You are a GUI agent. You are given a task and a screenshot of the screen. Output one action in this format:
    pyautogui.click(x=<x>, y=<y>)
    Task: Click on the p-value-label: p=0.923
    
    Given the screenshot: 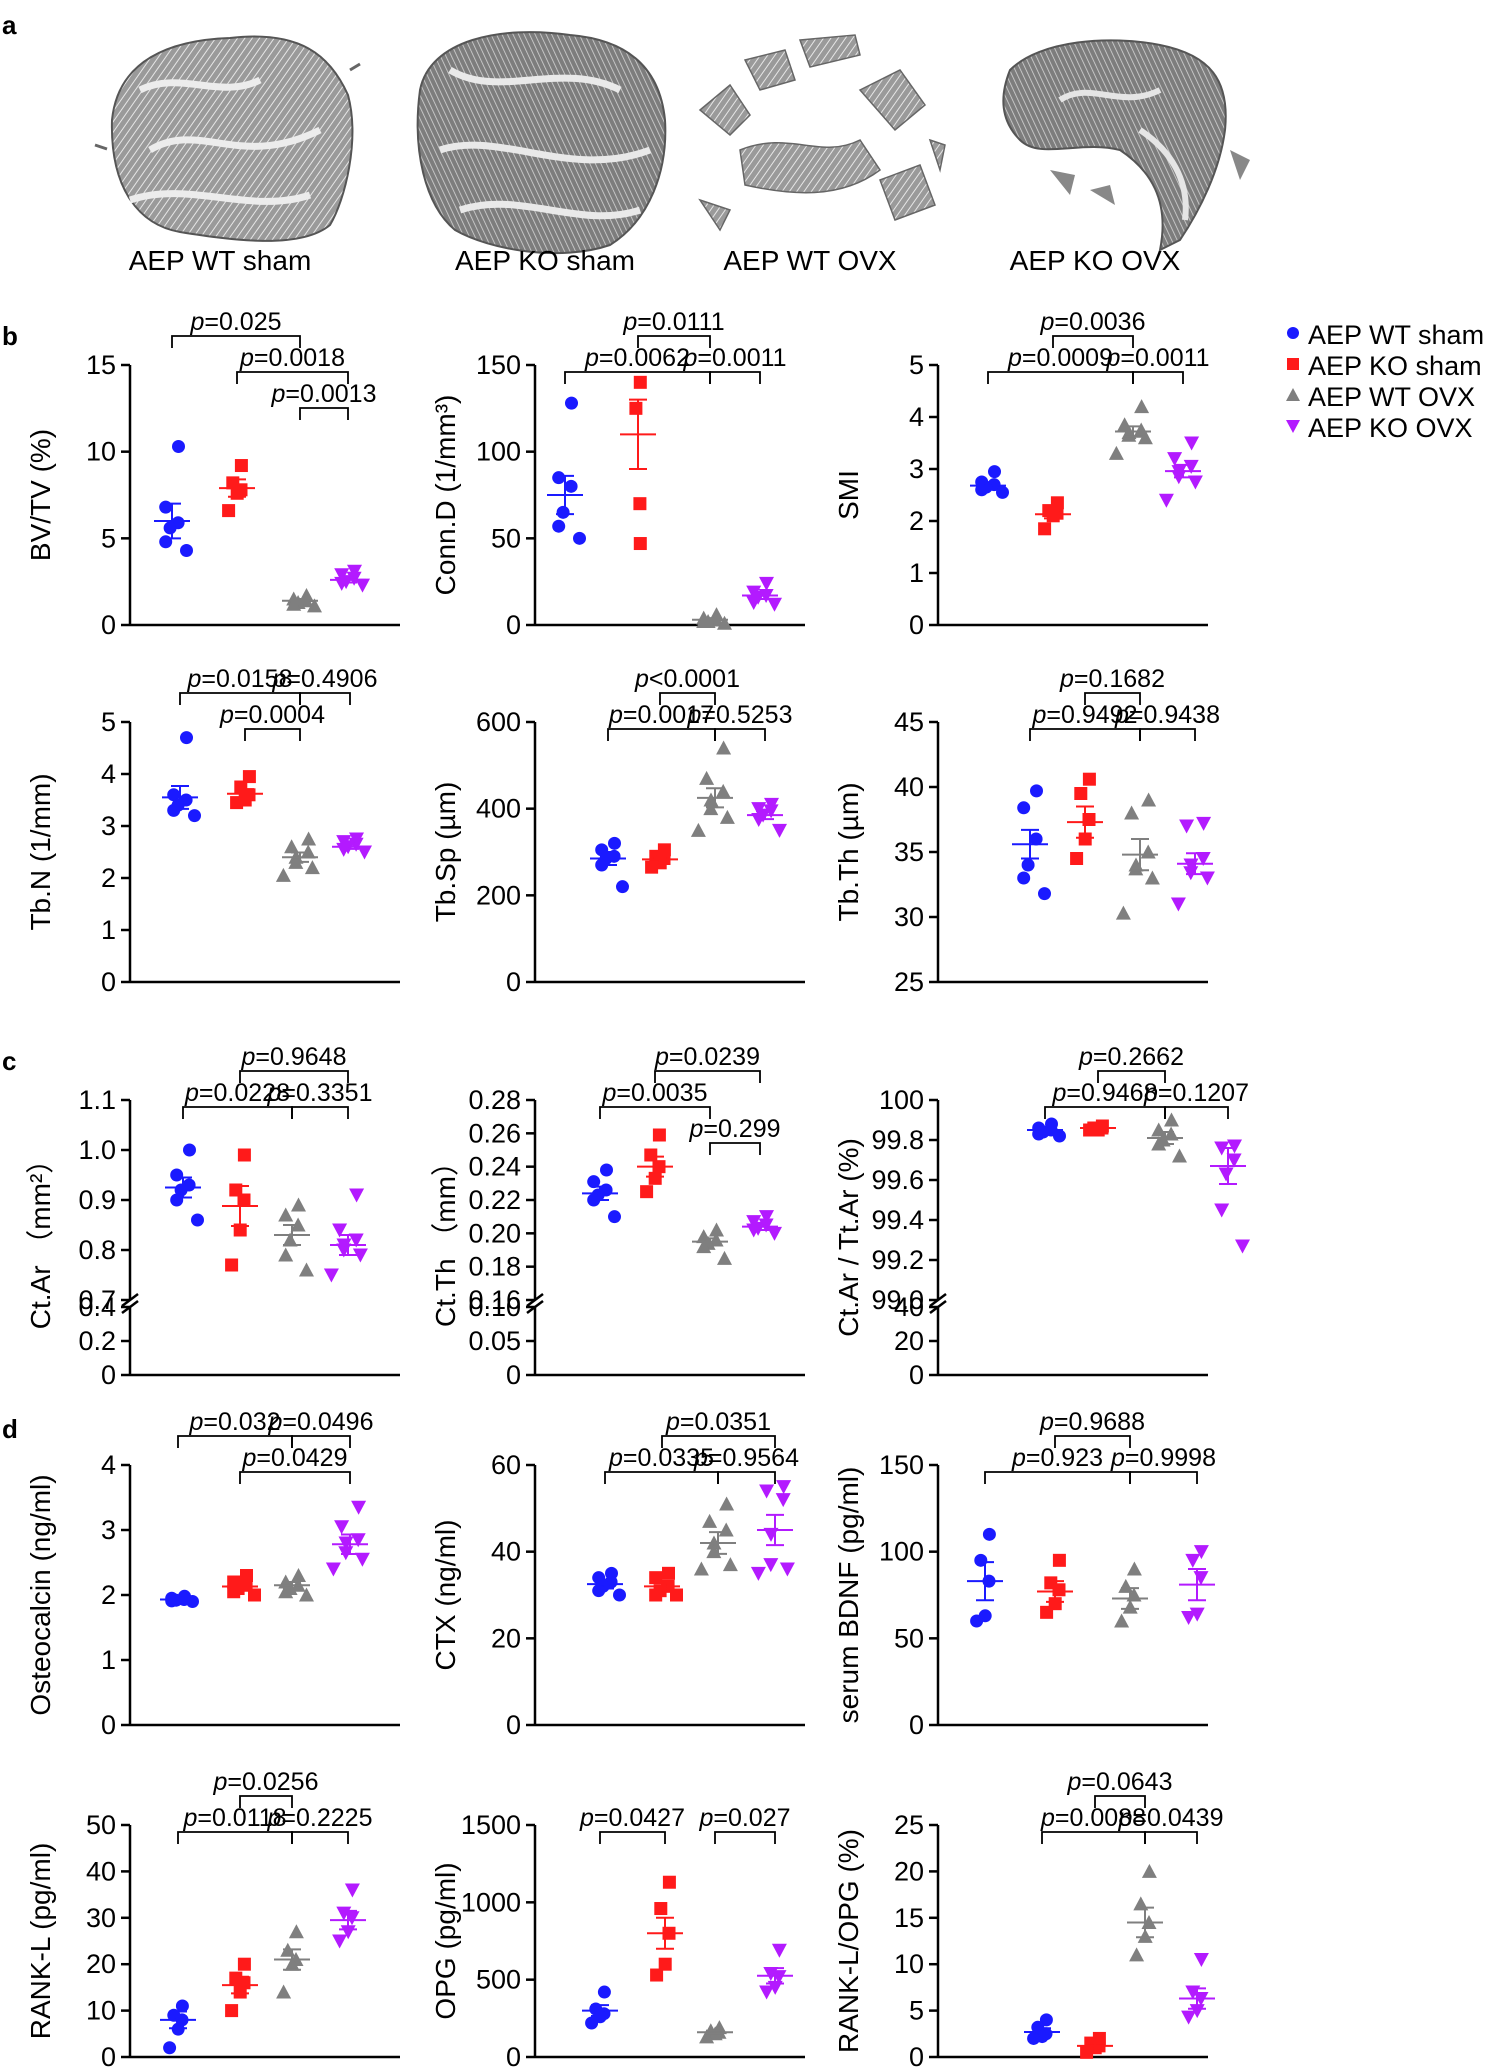 What is the action you would take?
    pyautogui.click(x=1057, y=1458)
    